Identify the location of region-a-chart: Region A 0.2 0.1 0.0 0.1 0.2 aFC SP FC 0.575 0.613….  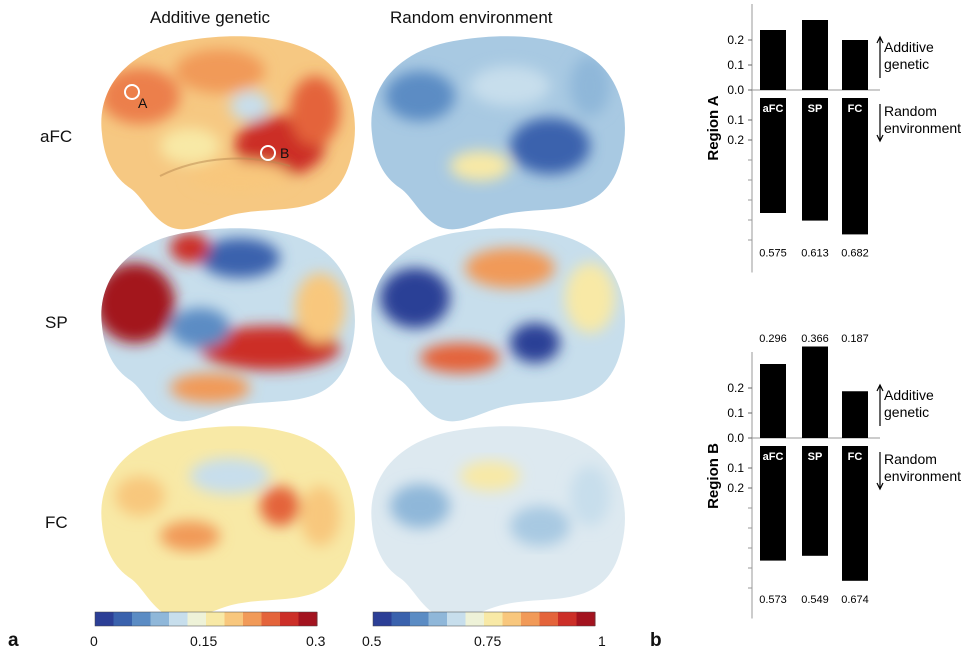
(833, 138).